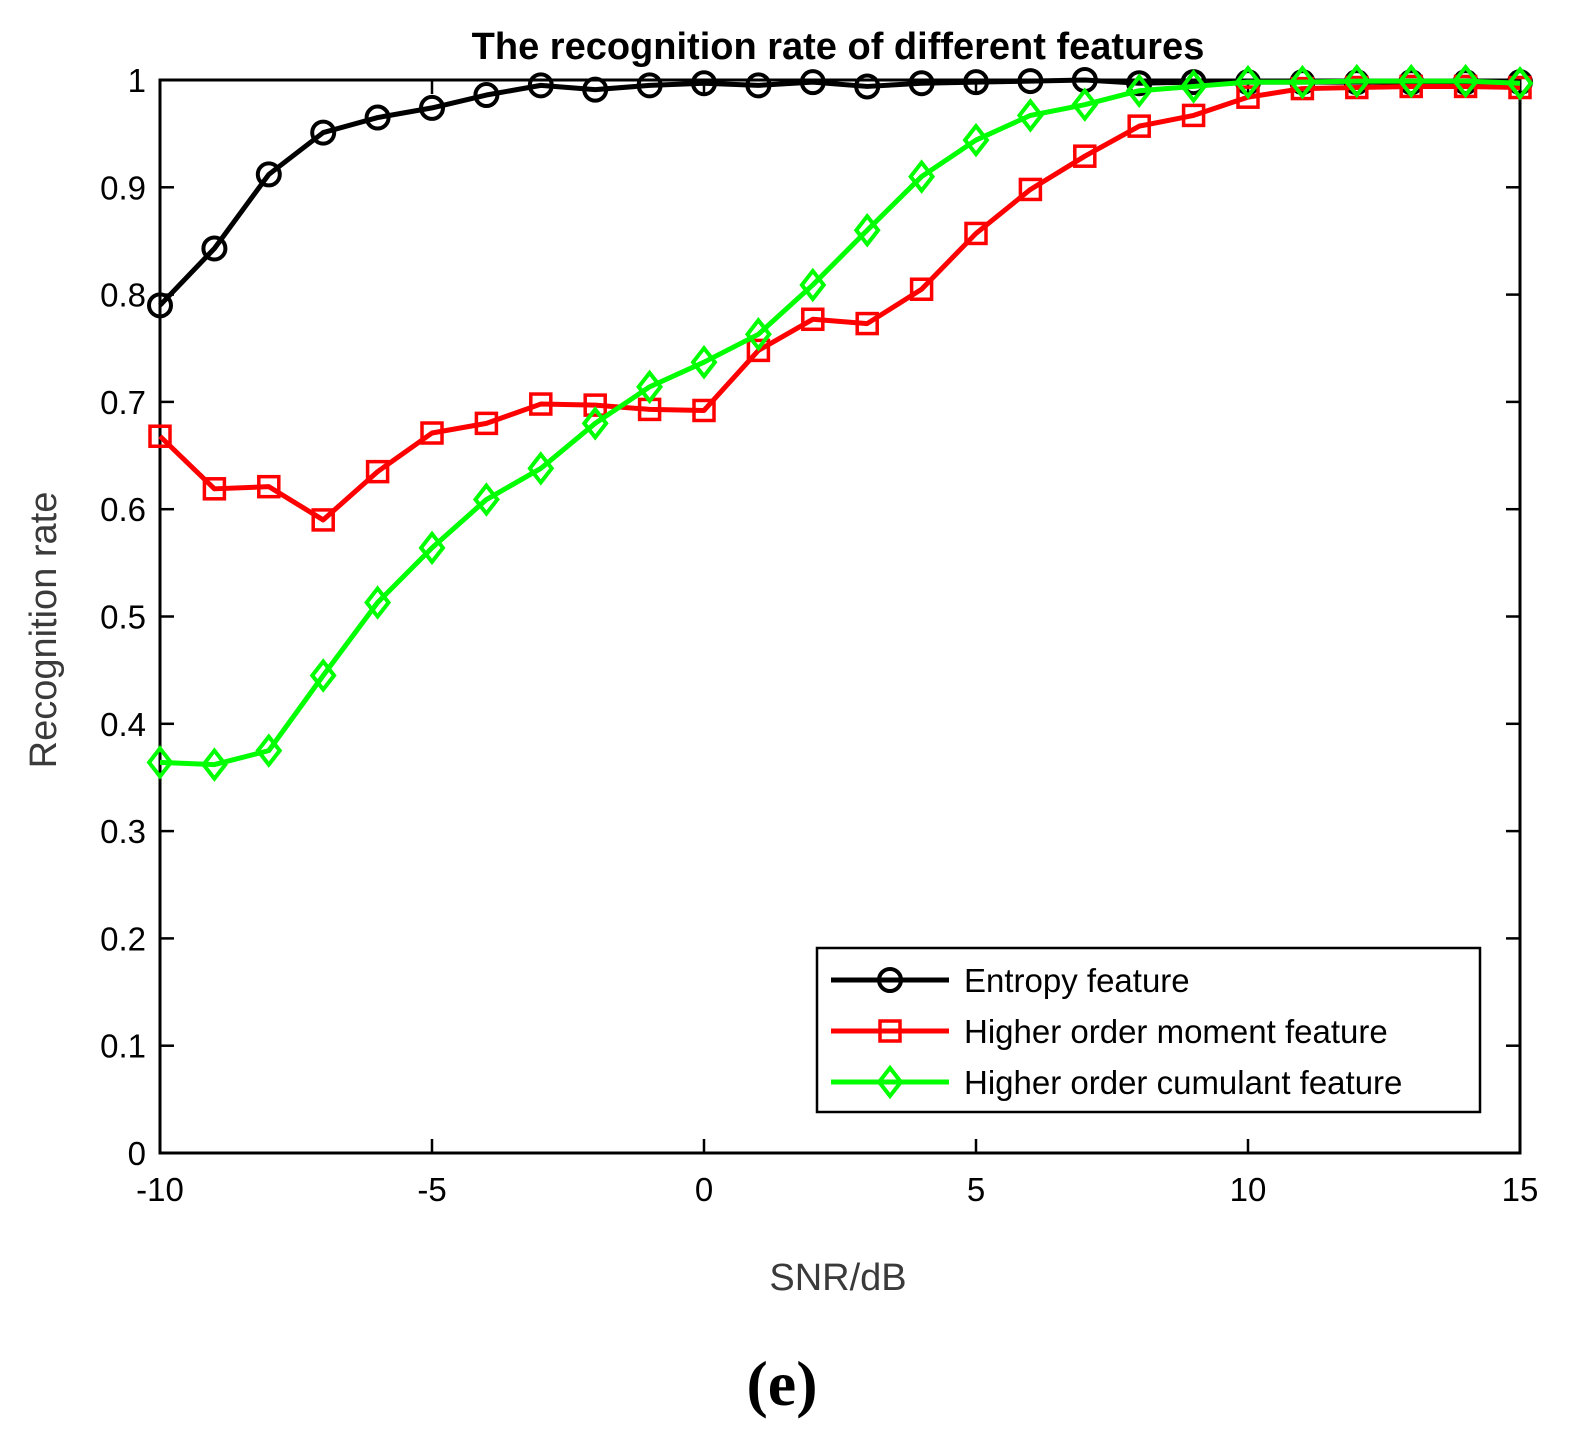 This screenshot has height=1440, width=1593. Describe the element at coordinates (1520, 1189) in the screenshot. I see `x-tick-label: 15` at that location.